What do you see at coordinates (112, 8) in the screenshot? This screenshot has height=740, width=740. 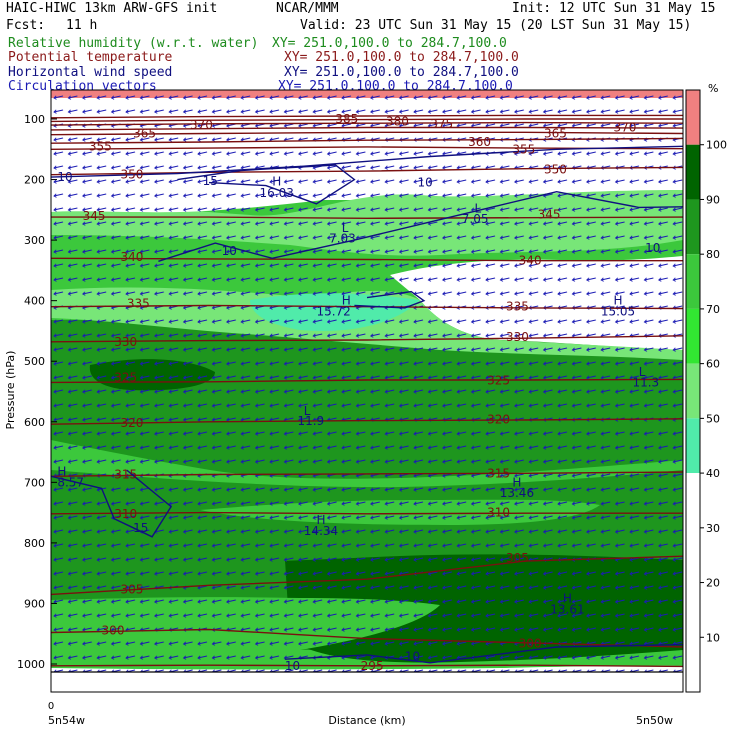 I see `model-title: HAIC-HIWC 13km ARW-GFS init` at bounding box center [112, 8].